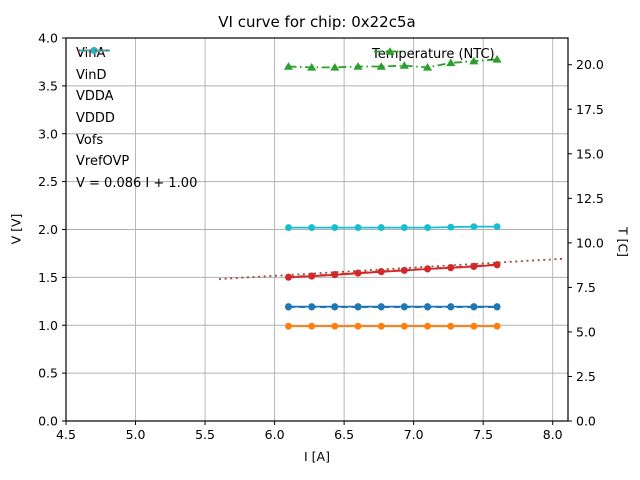 This screenshot has width=640, height=480. Describe the element at coordinates (48, 373) in the screenshot. I see `y-tick-label-left: 0.5` at that location.